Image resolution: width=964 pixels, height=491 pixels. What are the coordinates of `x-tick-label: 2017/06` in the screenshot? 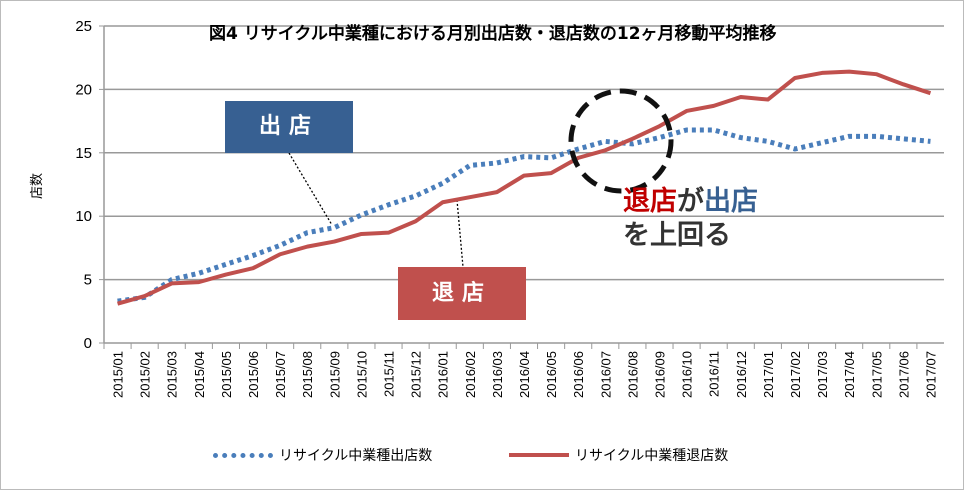 It's located at (903, 374).